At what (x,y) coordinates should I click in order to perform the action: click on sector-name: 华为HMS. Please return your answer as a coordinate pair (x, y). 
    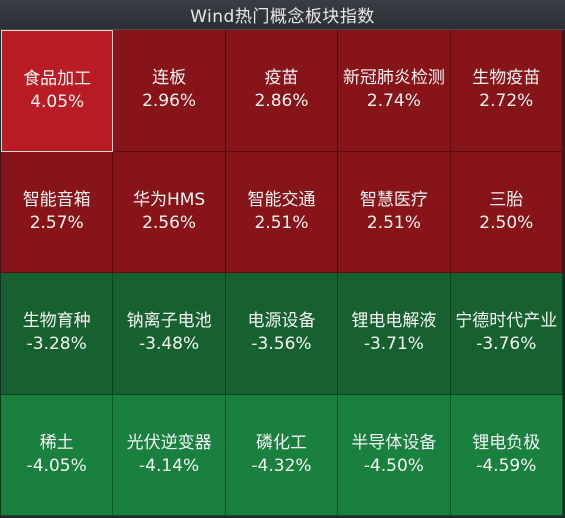
    Looking at the image, I should click on (169, 199).